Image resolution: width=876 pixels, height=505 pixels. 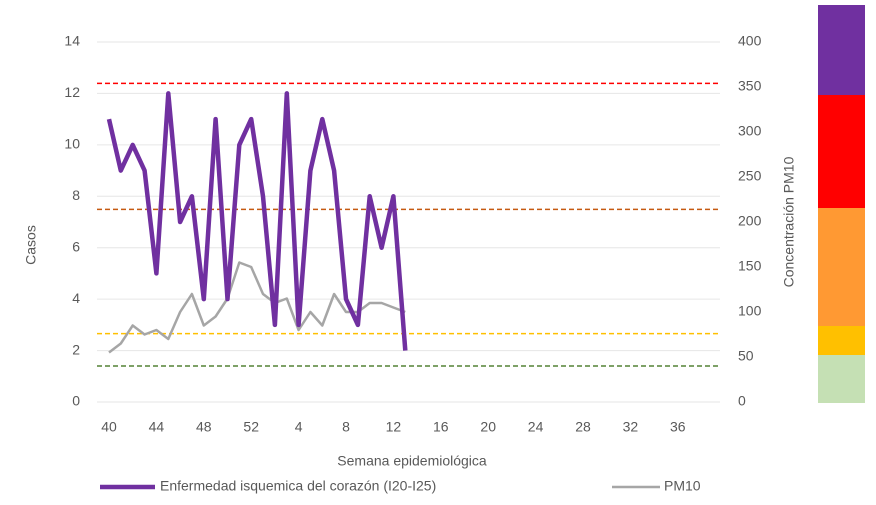 What do you see at coordinates (299, 427) in the screenshot?
I see `x-tick-label: 4` at bounding box center [299, 427].